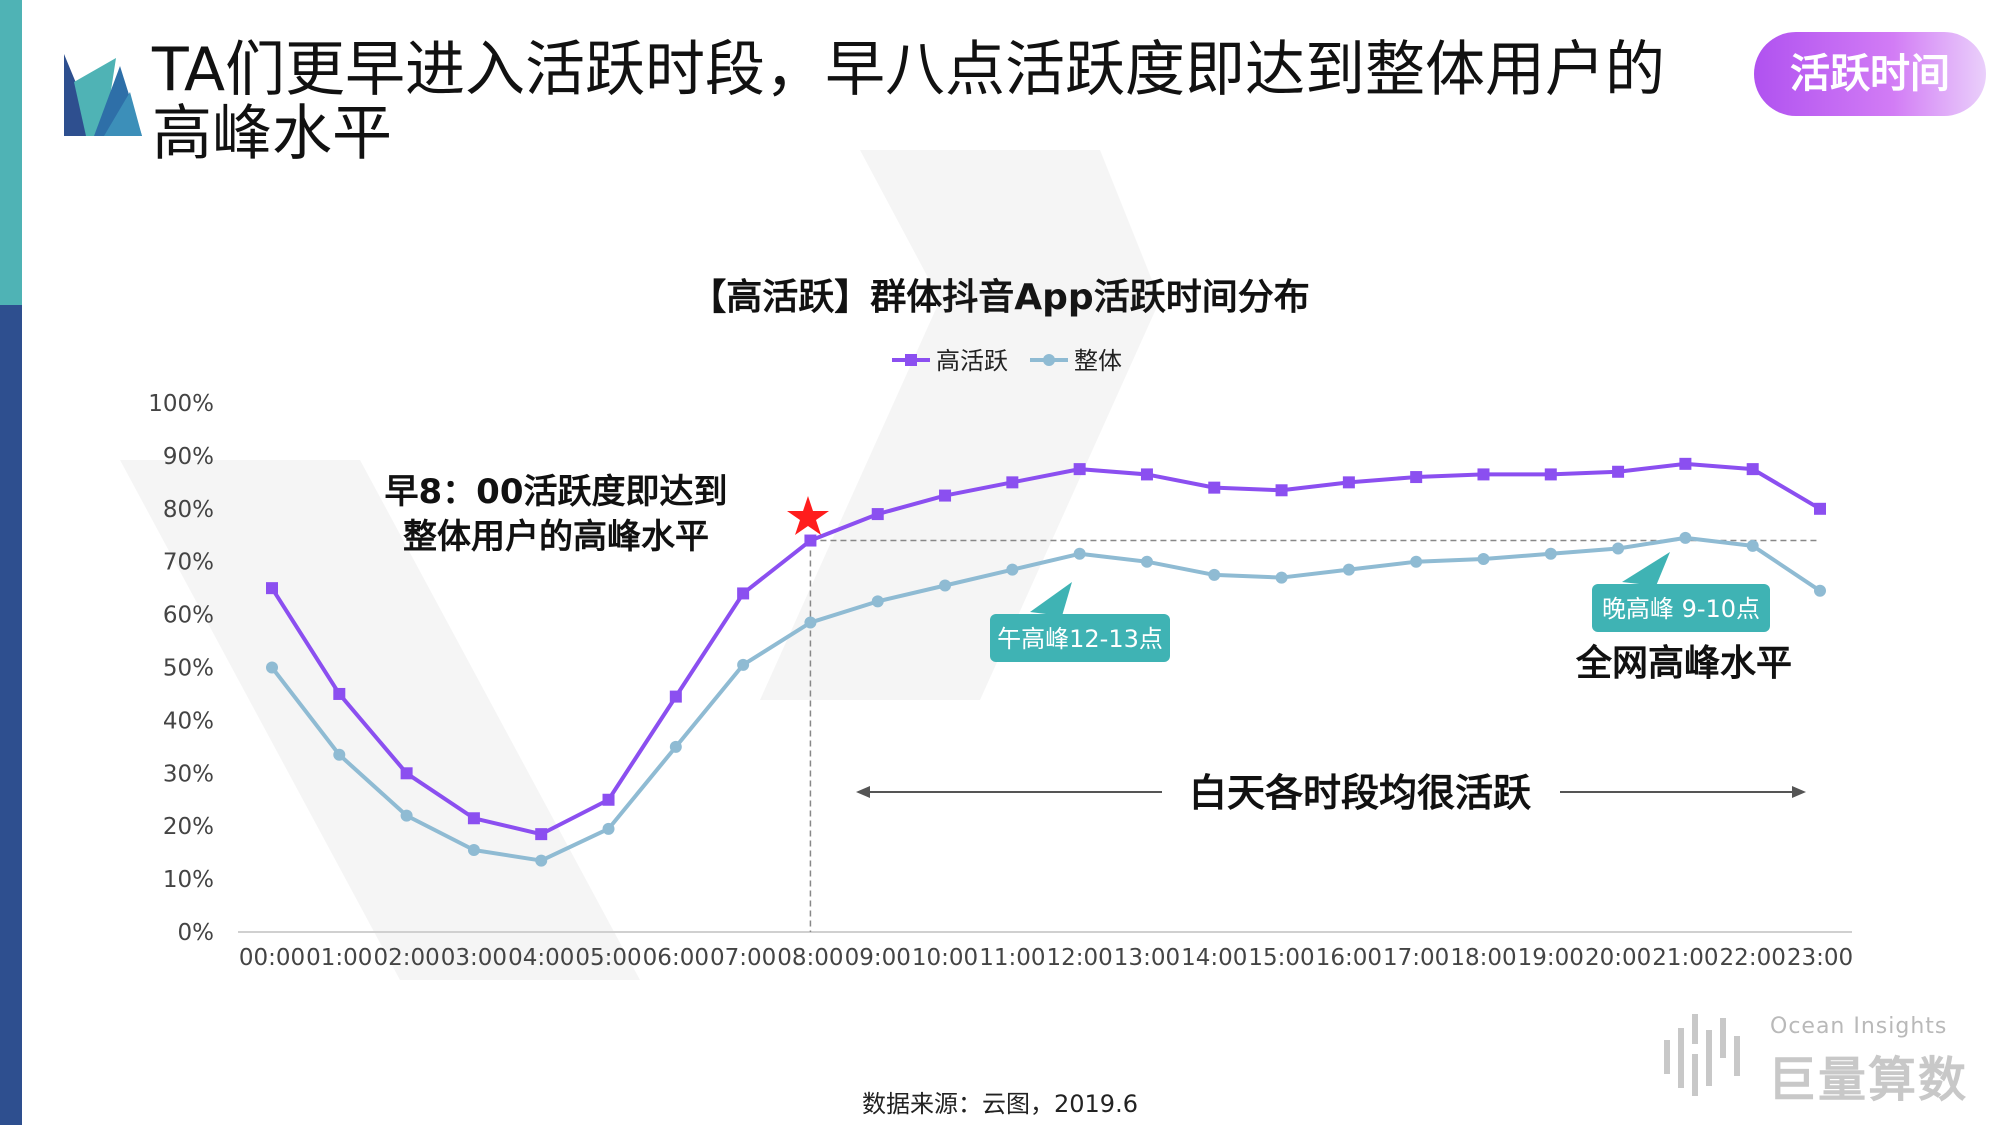 The height and width of the screenshot is (1125, 2000). Describe the element at coordinates (188, 774) in the screenshot. I see `y-tick-label: 30%` at that location.